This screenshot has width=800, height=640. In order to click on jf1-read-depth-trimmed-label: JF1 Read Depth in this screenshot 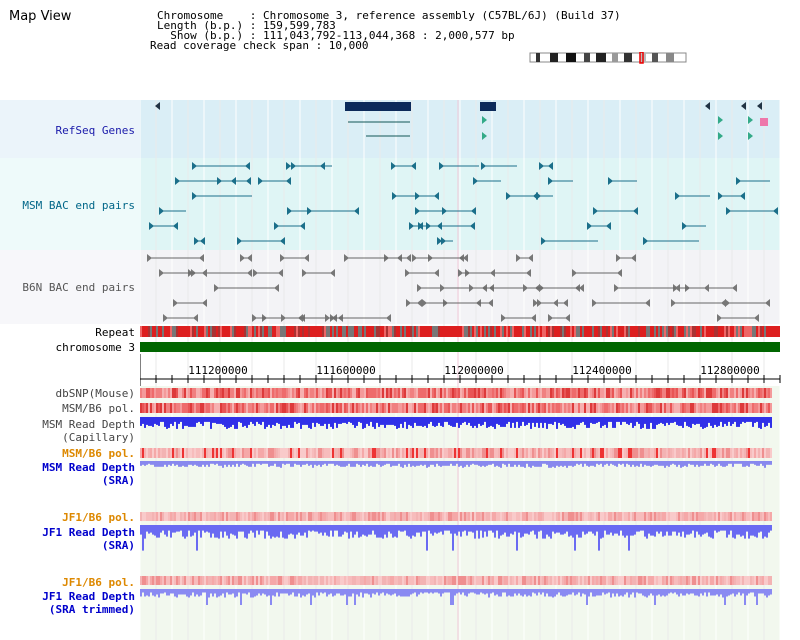, I will do `click(88, 596)`.